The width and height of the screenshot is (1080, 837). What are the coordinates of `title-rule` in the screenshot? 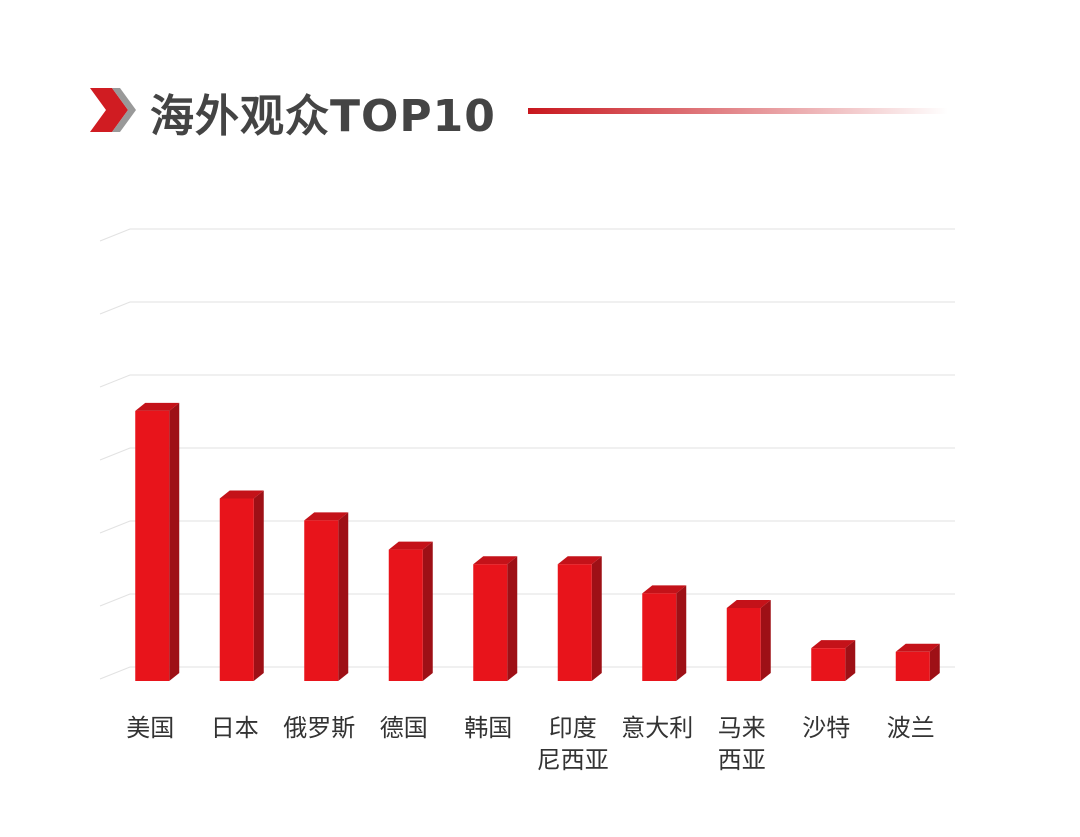 It's located at (738, 111).